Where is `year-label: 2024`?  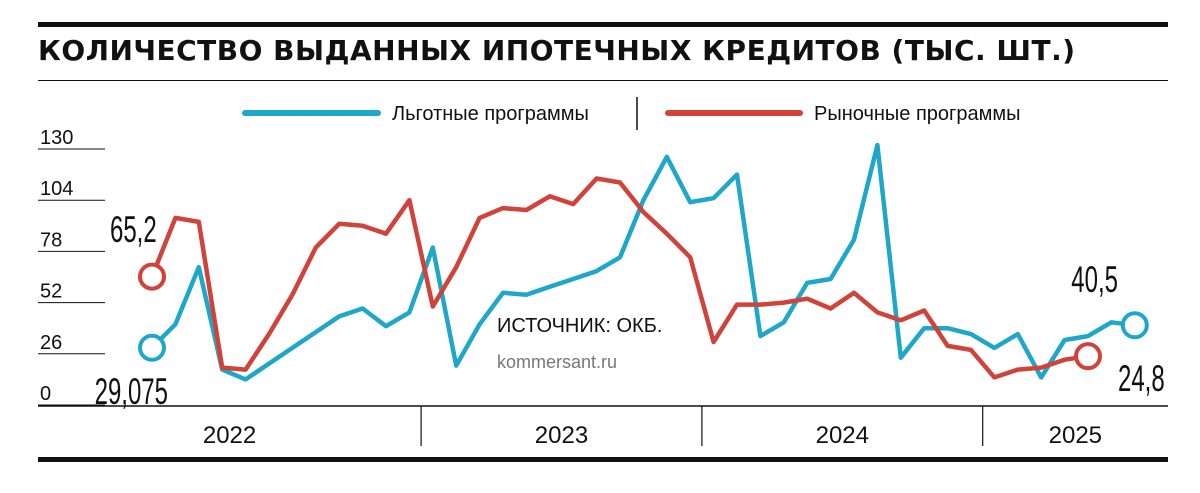 year-label: 2024 is located at coordinates (842, 435).